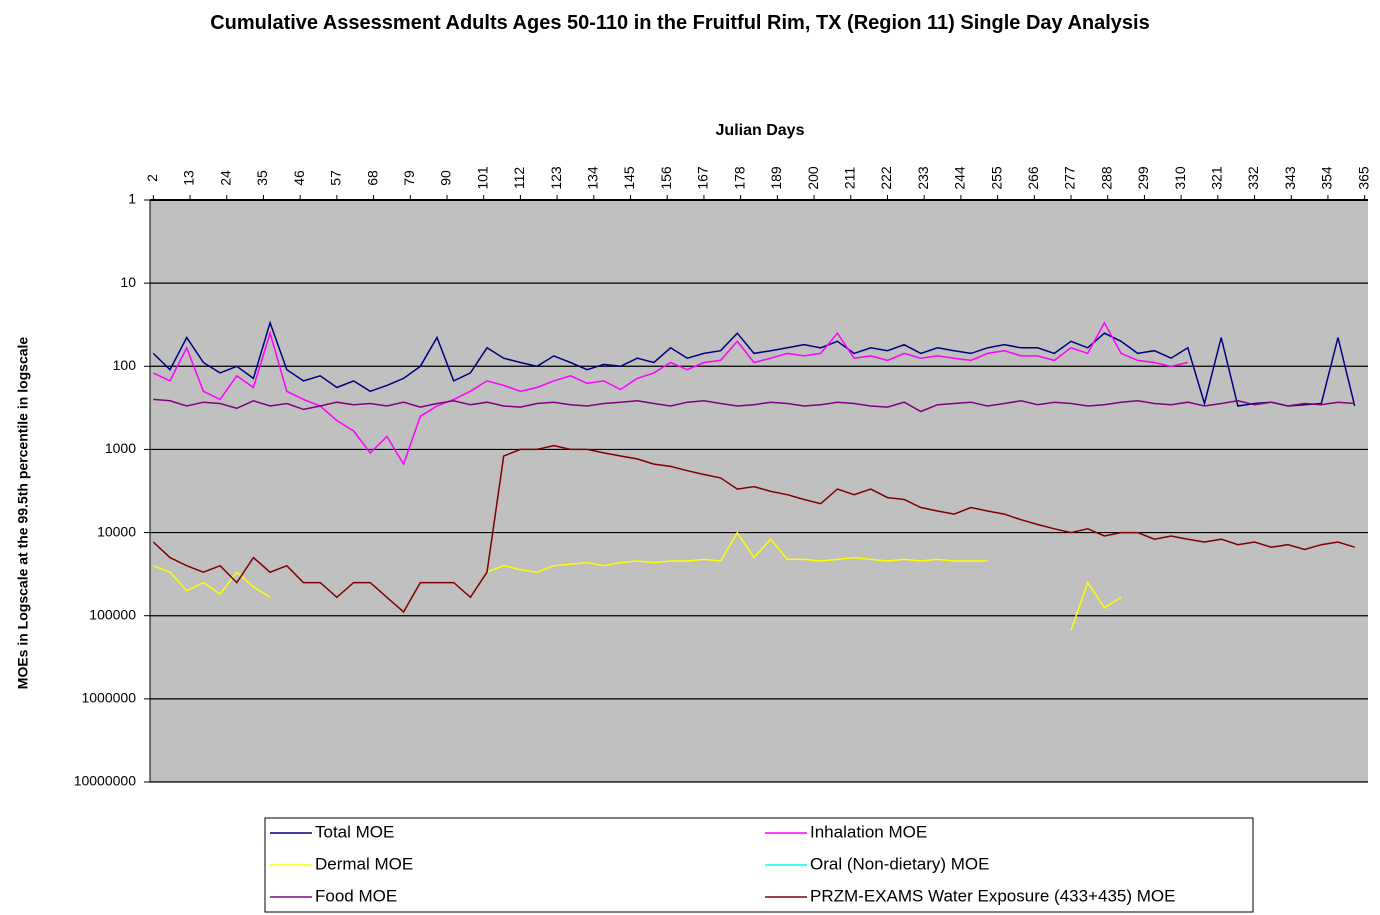 The width and height of the screenshot is (1380, 915). Describe the element at coordinates (108, 698) in the screenshot. I see `y-tick-label: 1000000` at that location.